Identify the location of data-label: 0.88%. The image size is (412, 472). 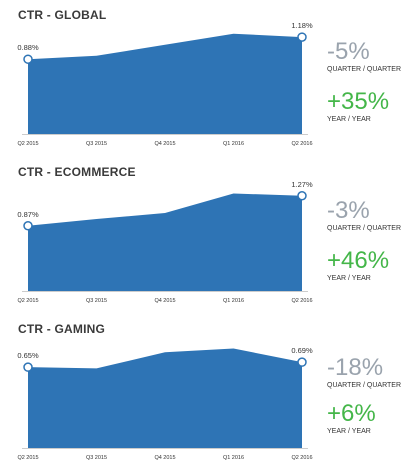
(28, 47).